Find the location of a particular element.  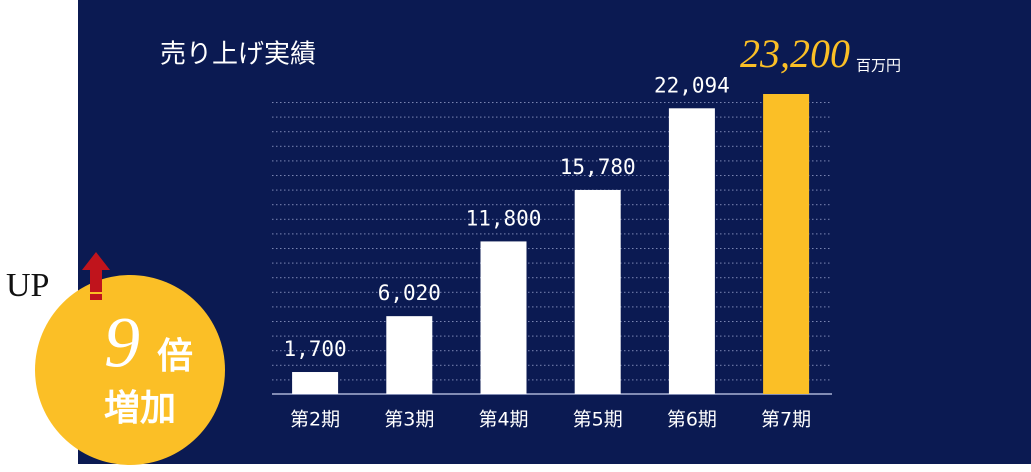

value-label: 15,780 is located at coordinates (598, 167).